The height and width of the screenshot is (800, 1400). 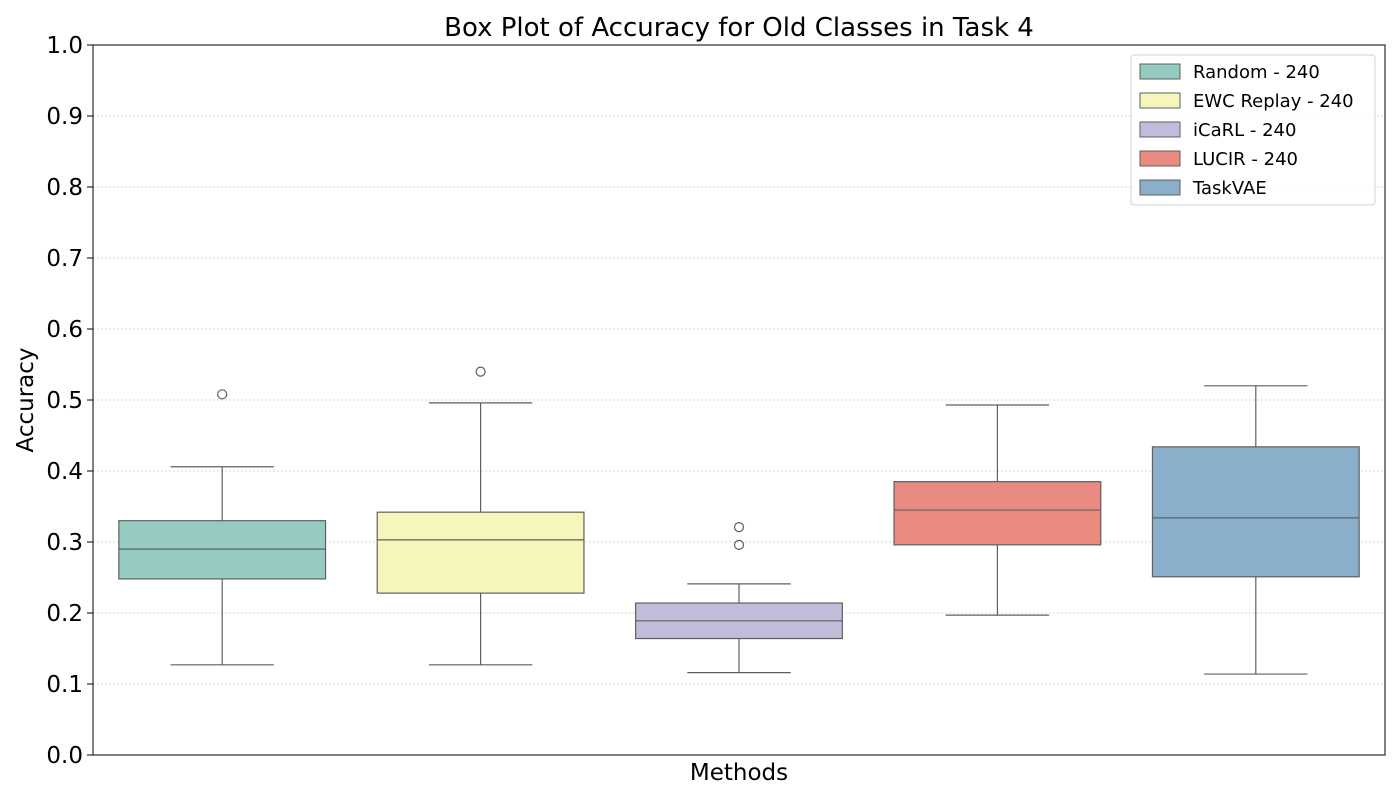 I want to click on y-tick-label: 0.6, so click(x=64, y=330).